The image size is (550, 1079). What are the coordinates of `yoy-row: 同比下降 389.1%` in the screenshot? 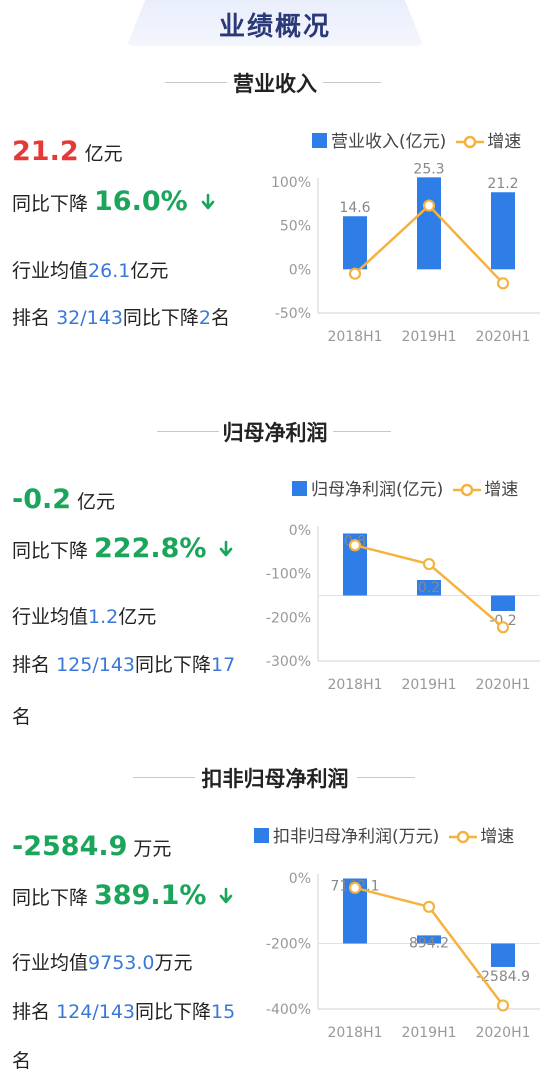 It's located at (123, 895).